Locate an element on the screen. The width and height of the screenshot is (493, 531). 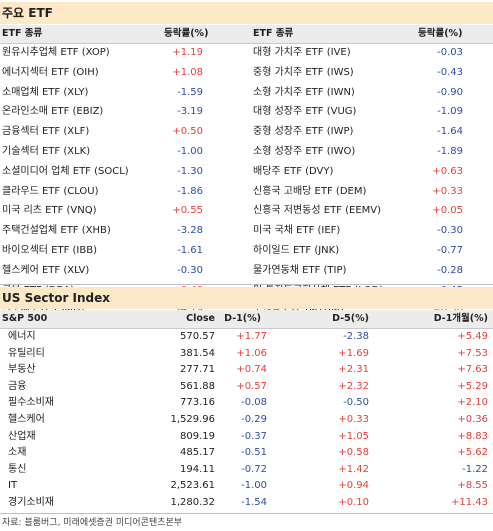
etf-change-left: -1.86 is located at coordinates (190, 191).